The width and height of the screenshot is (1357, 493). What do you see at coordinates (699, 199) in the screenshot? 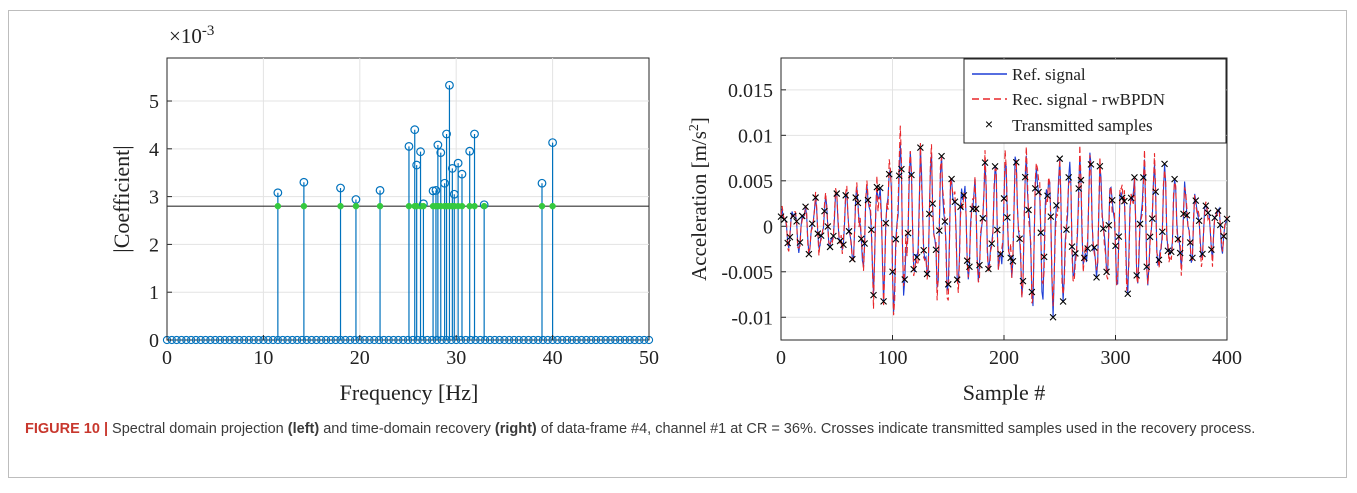
I see `right-y-axis-label: Acceleration [m/s2]` at bounding box center [699, 199].